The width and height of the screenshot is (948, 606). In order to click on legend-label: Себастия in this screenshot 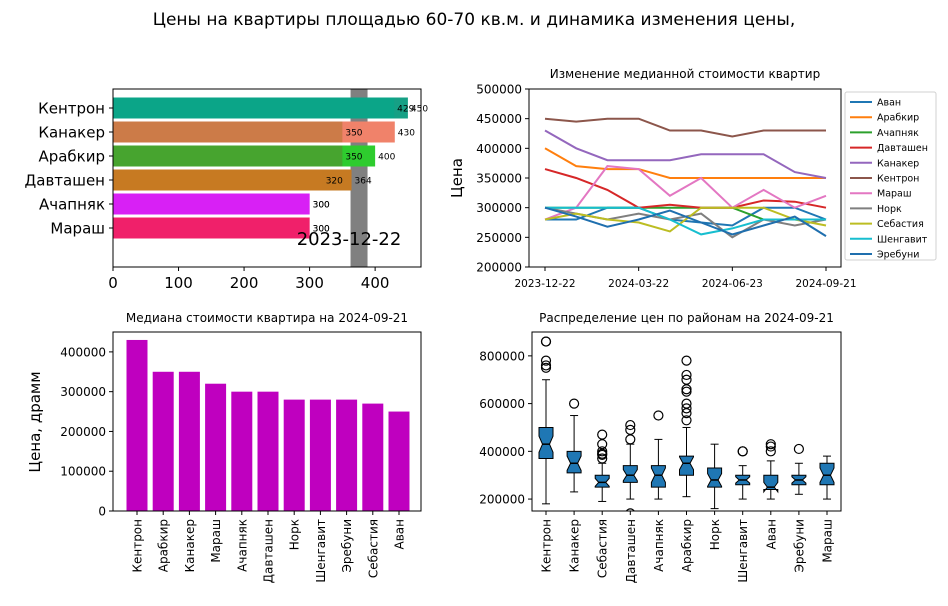, I will do `click(900, 224)`.